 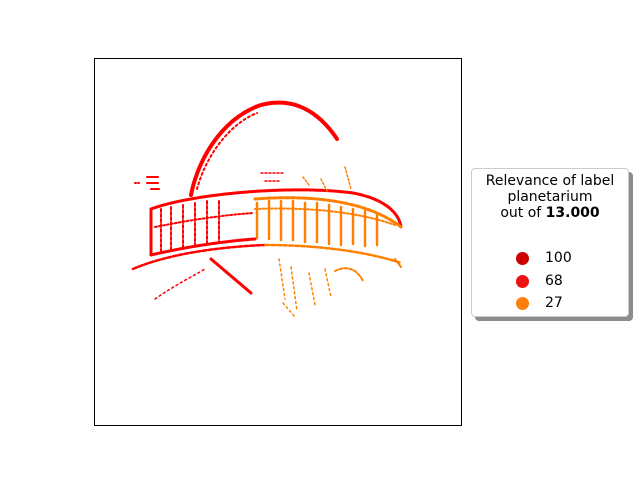 I want to click on facade-columns-left, so click(x=190, y=226).